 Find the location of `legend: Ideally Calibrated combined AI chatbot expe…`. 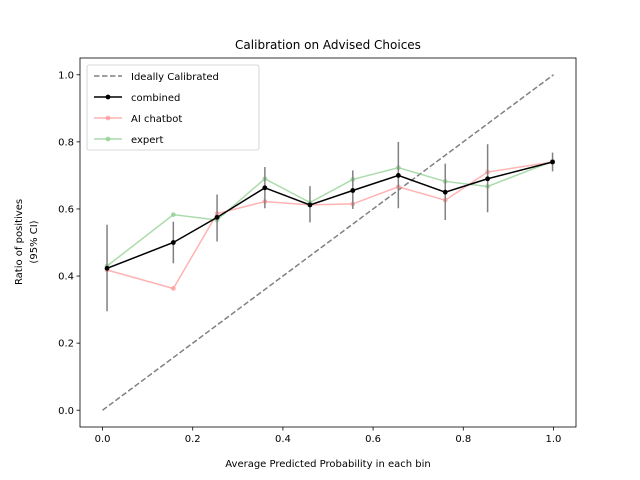

legend: Ideally Calibrated combined AI chatbot expe… is located at coordinates (173, 107).